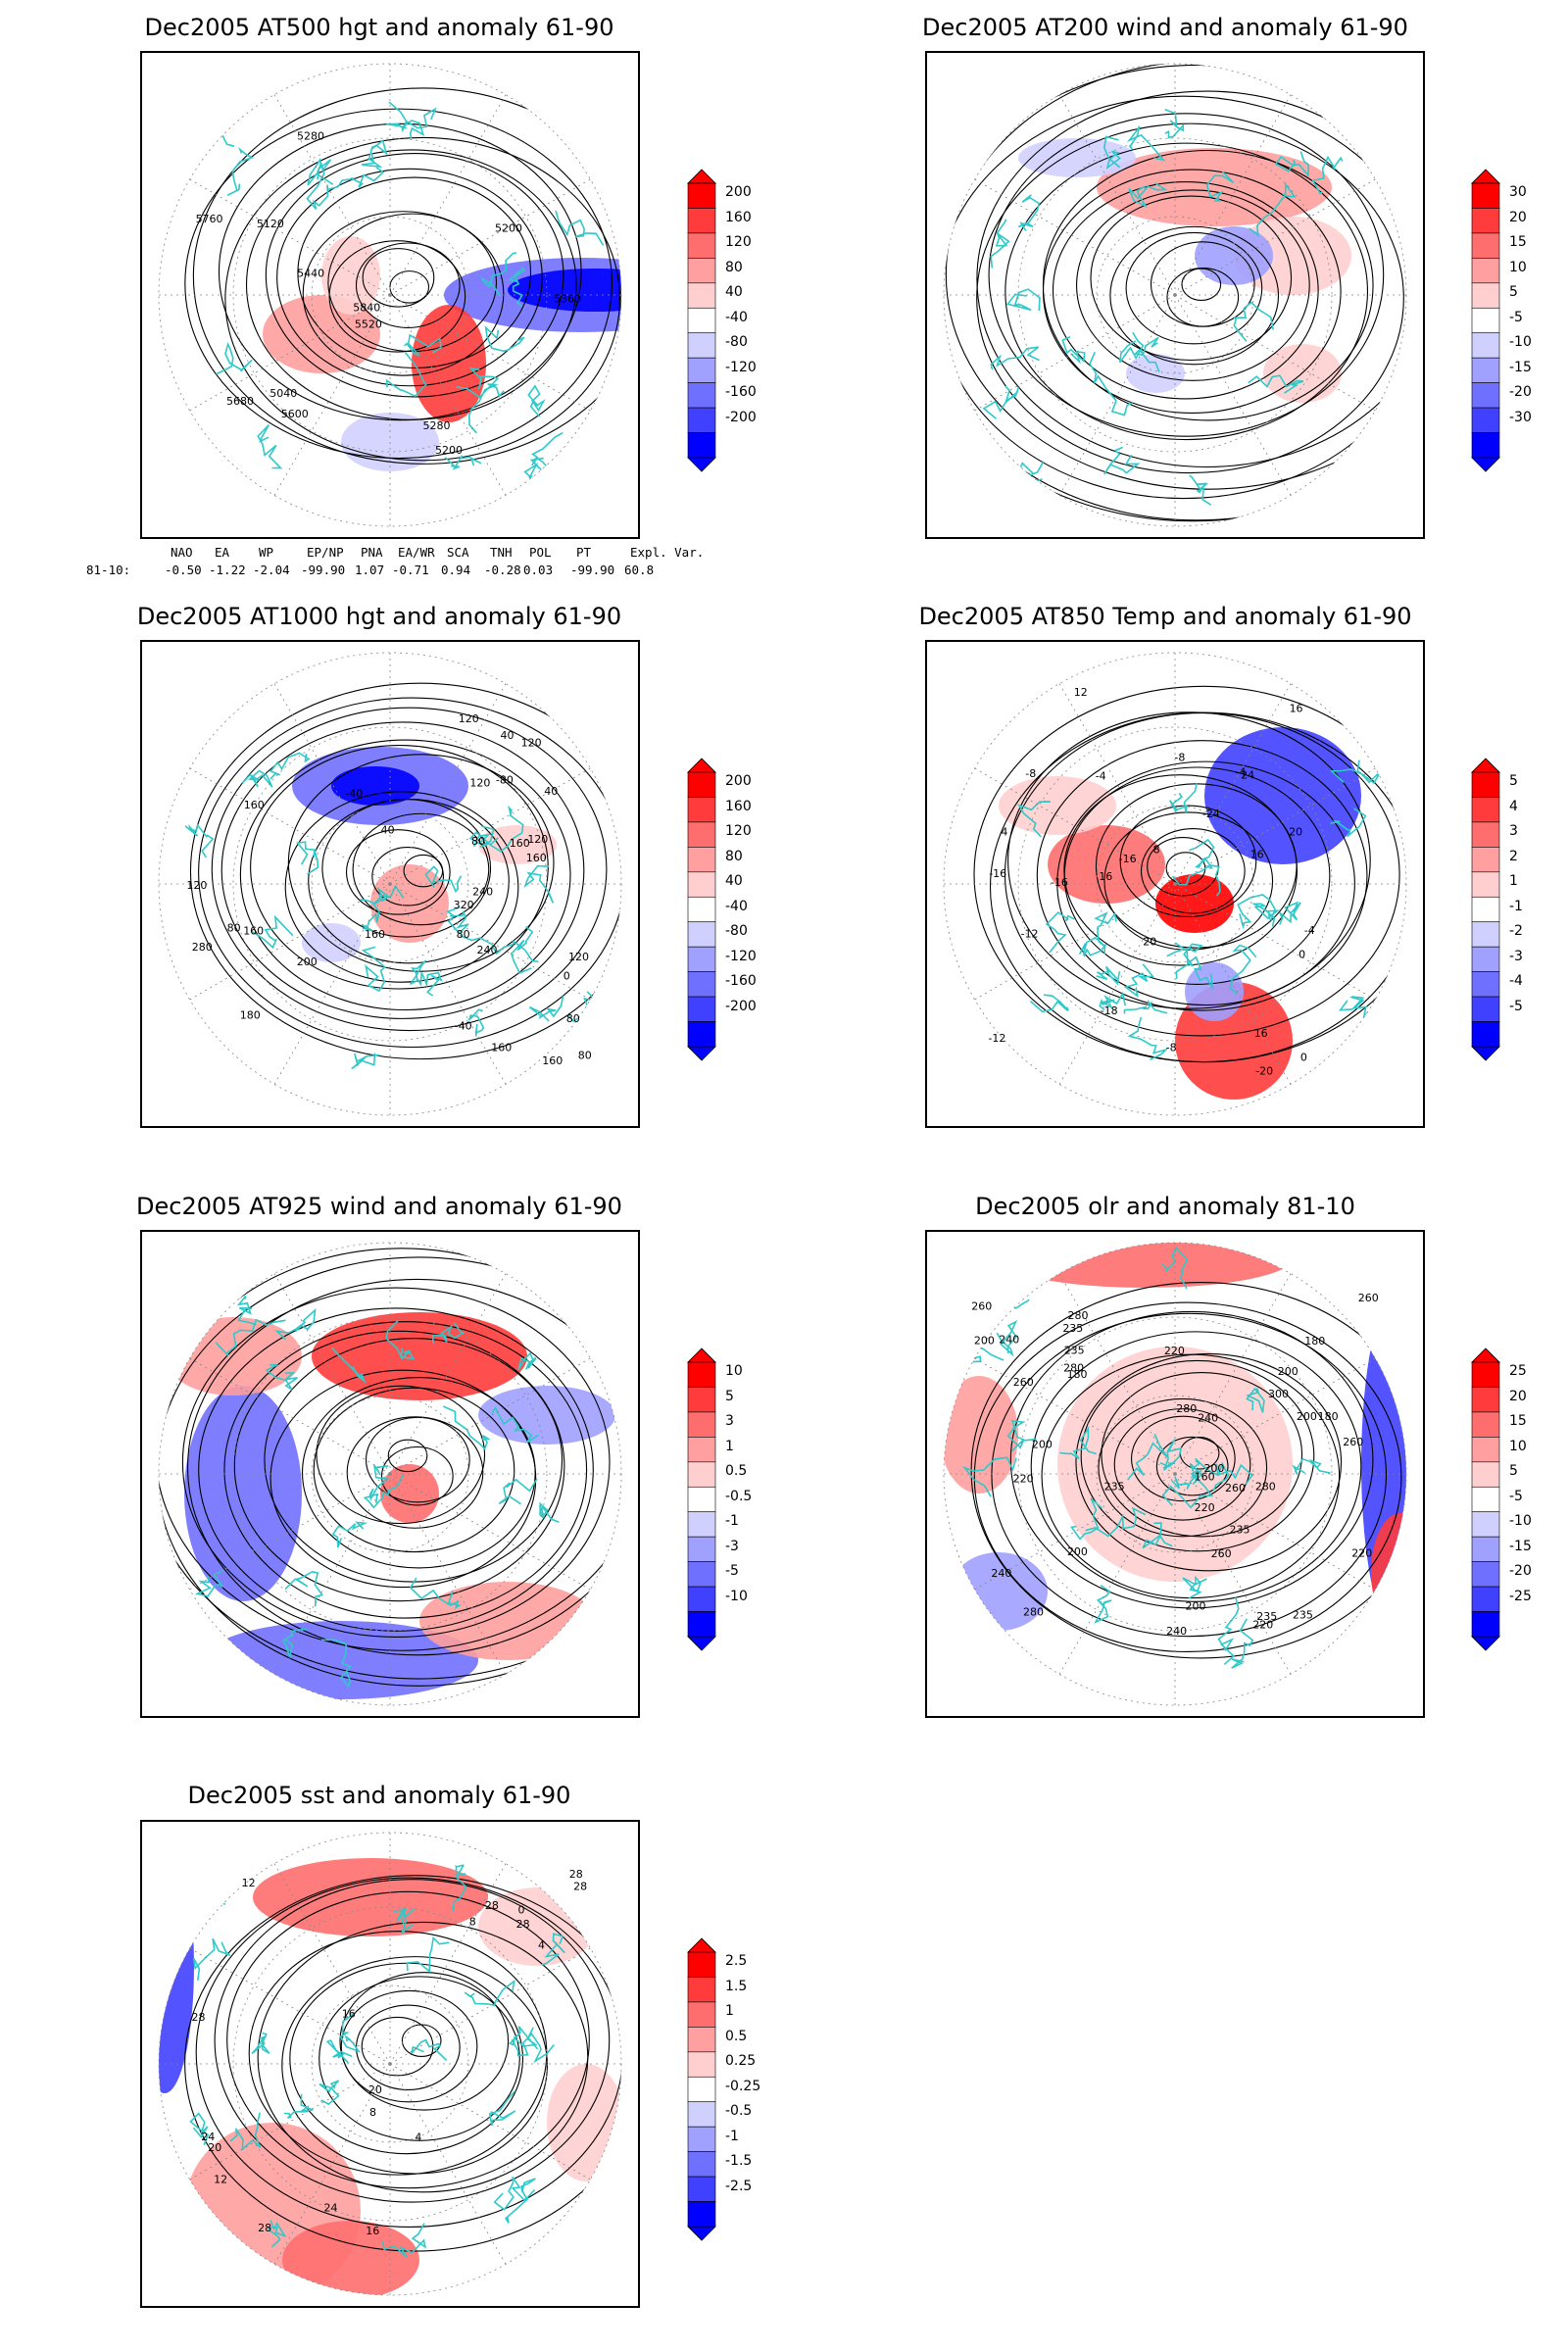  Describe the element at coordinates (325, 552) in the screenshot. I see `index-header: EP/NP` at that location.